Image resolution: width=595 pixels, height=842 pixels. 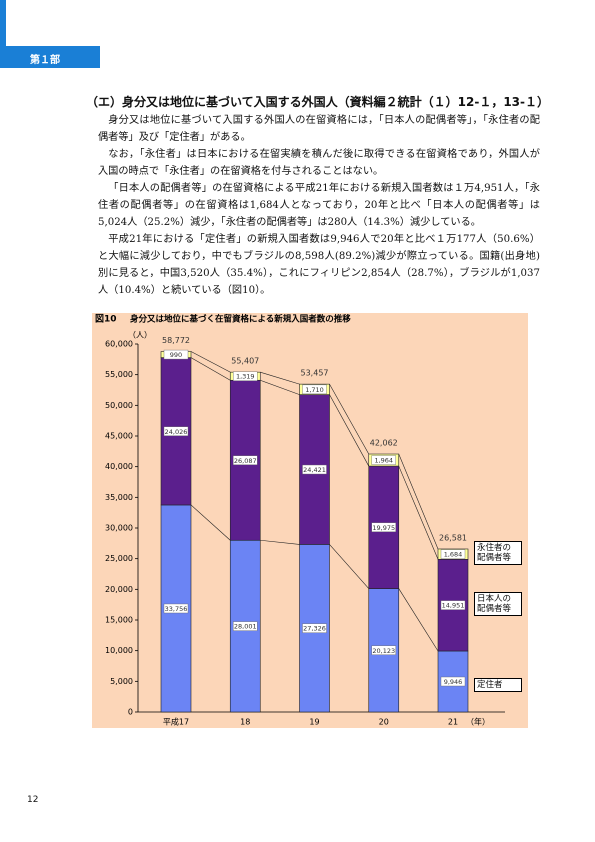 What do you see at coordinates (498, 685) in the screenshot?
I see `legend-entry: 定住者` at bounding box center [498, 685].